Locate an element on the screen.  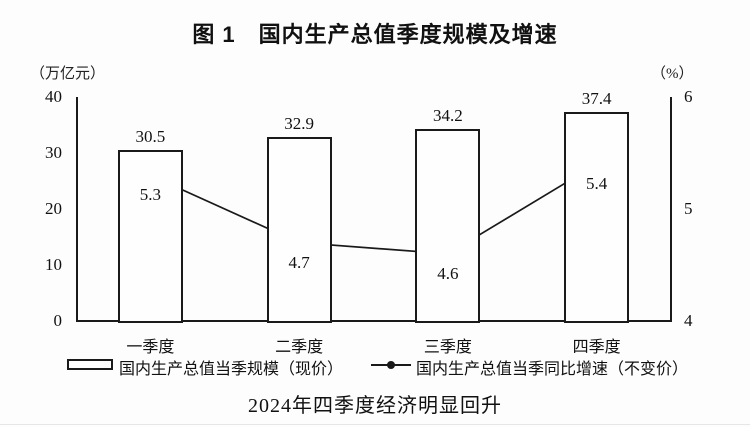
right-y-axis-line is located at coordinates (671, 209).